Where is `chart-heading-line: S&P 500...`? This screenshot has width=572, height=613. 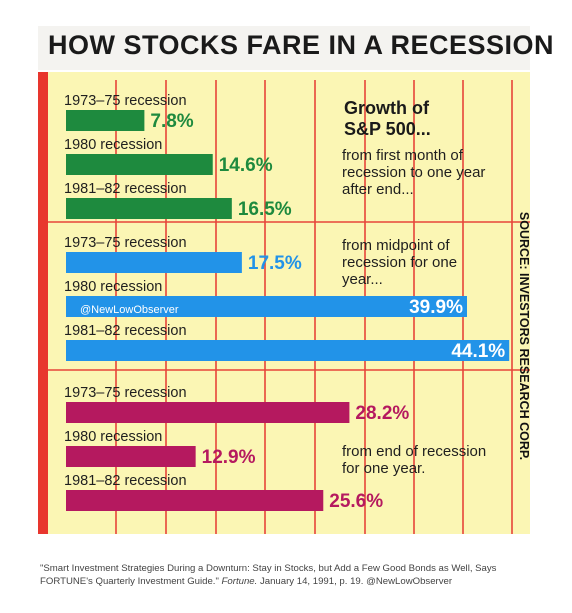 chart-heading-line: S&P 500... is located at coordinates (387, 129).